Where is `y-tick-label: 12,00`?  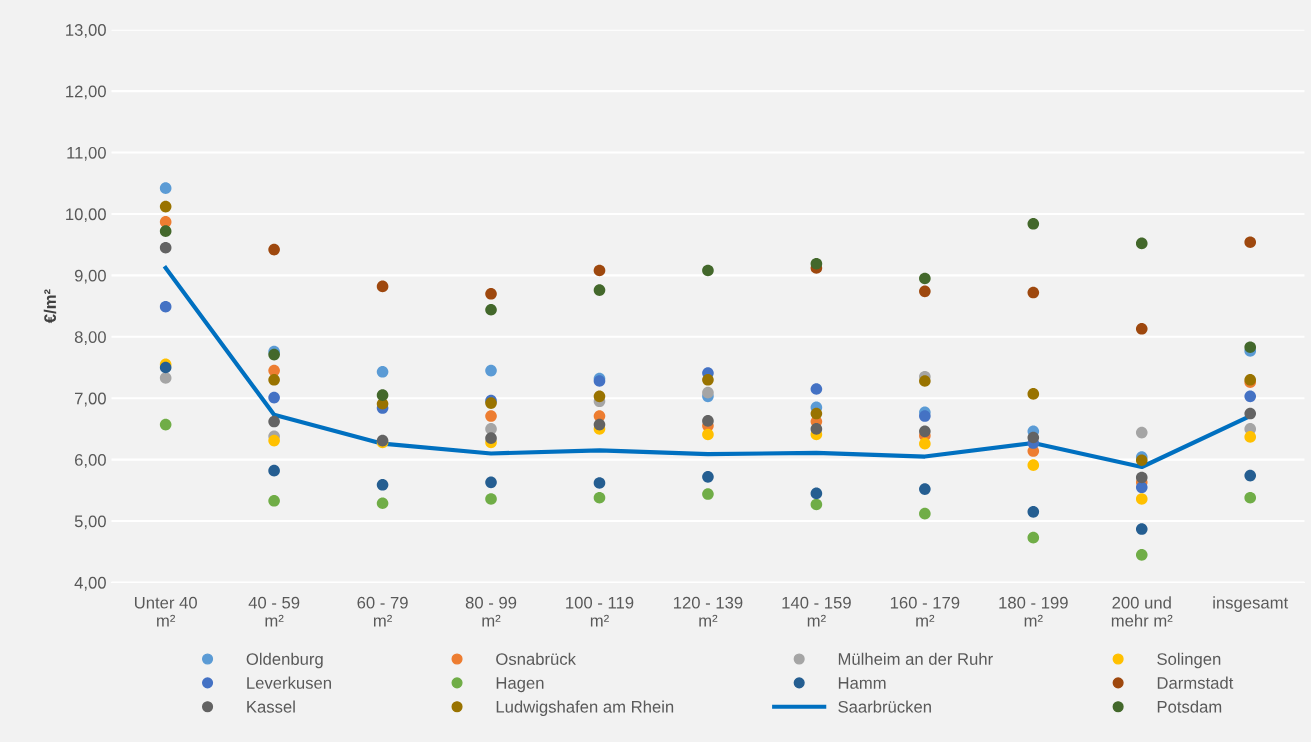
y-tick-label: 12,00 is located at coordinates (86, 92).